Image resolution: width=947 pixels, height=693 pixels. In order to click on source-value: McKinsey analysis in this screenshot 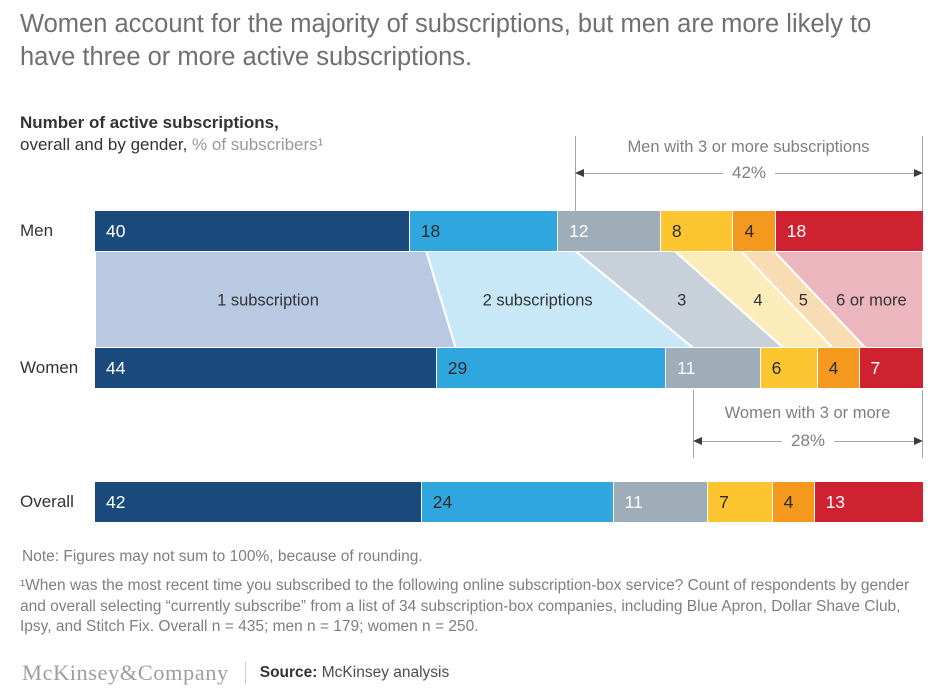, I will do `click(385, 672)`.